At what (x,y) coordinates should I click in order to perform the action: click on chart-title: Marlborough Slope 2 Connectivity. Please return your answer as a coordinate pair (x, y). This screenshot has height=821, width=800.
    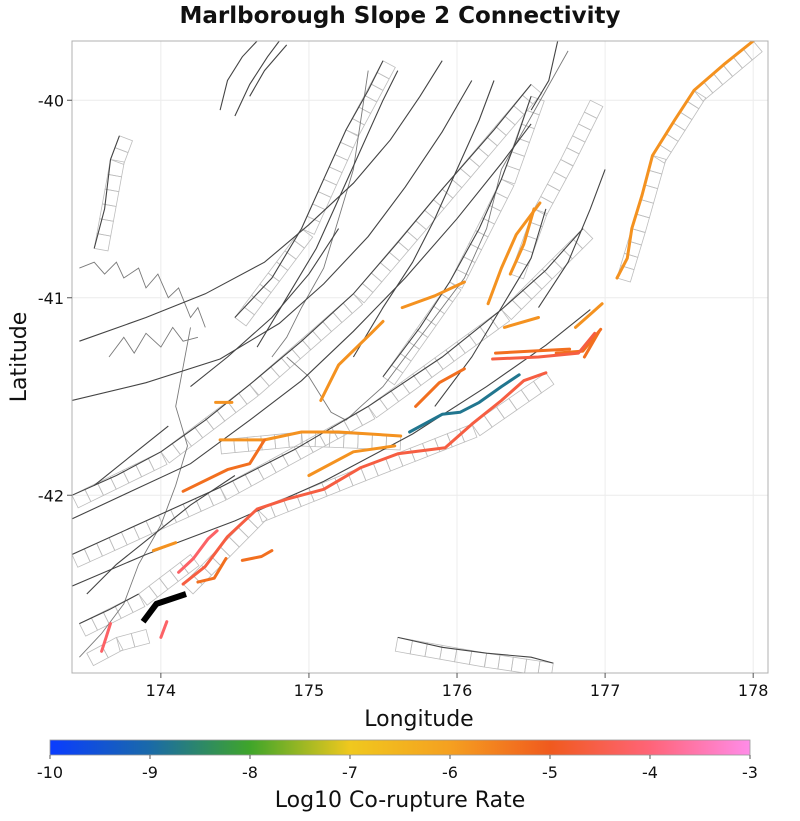
    Looking at the image, I should click on (400, 16).